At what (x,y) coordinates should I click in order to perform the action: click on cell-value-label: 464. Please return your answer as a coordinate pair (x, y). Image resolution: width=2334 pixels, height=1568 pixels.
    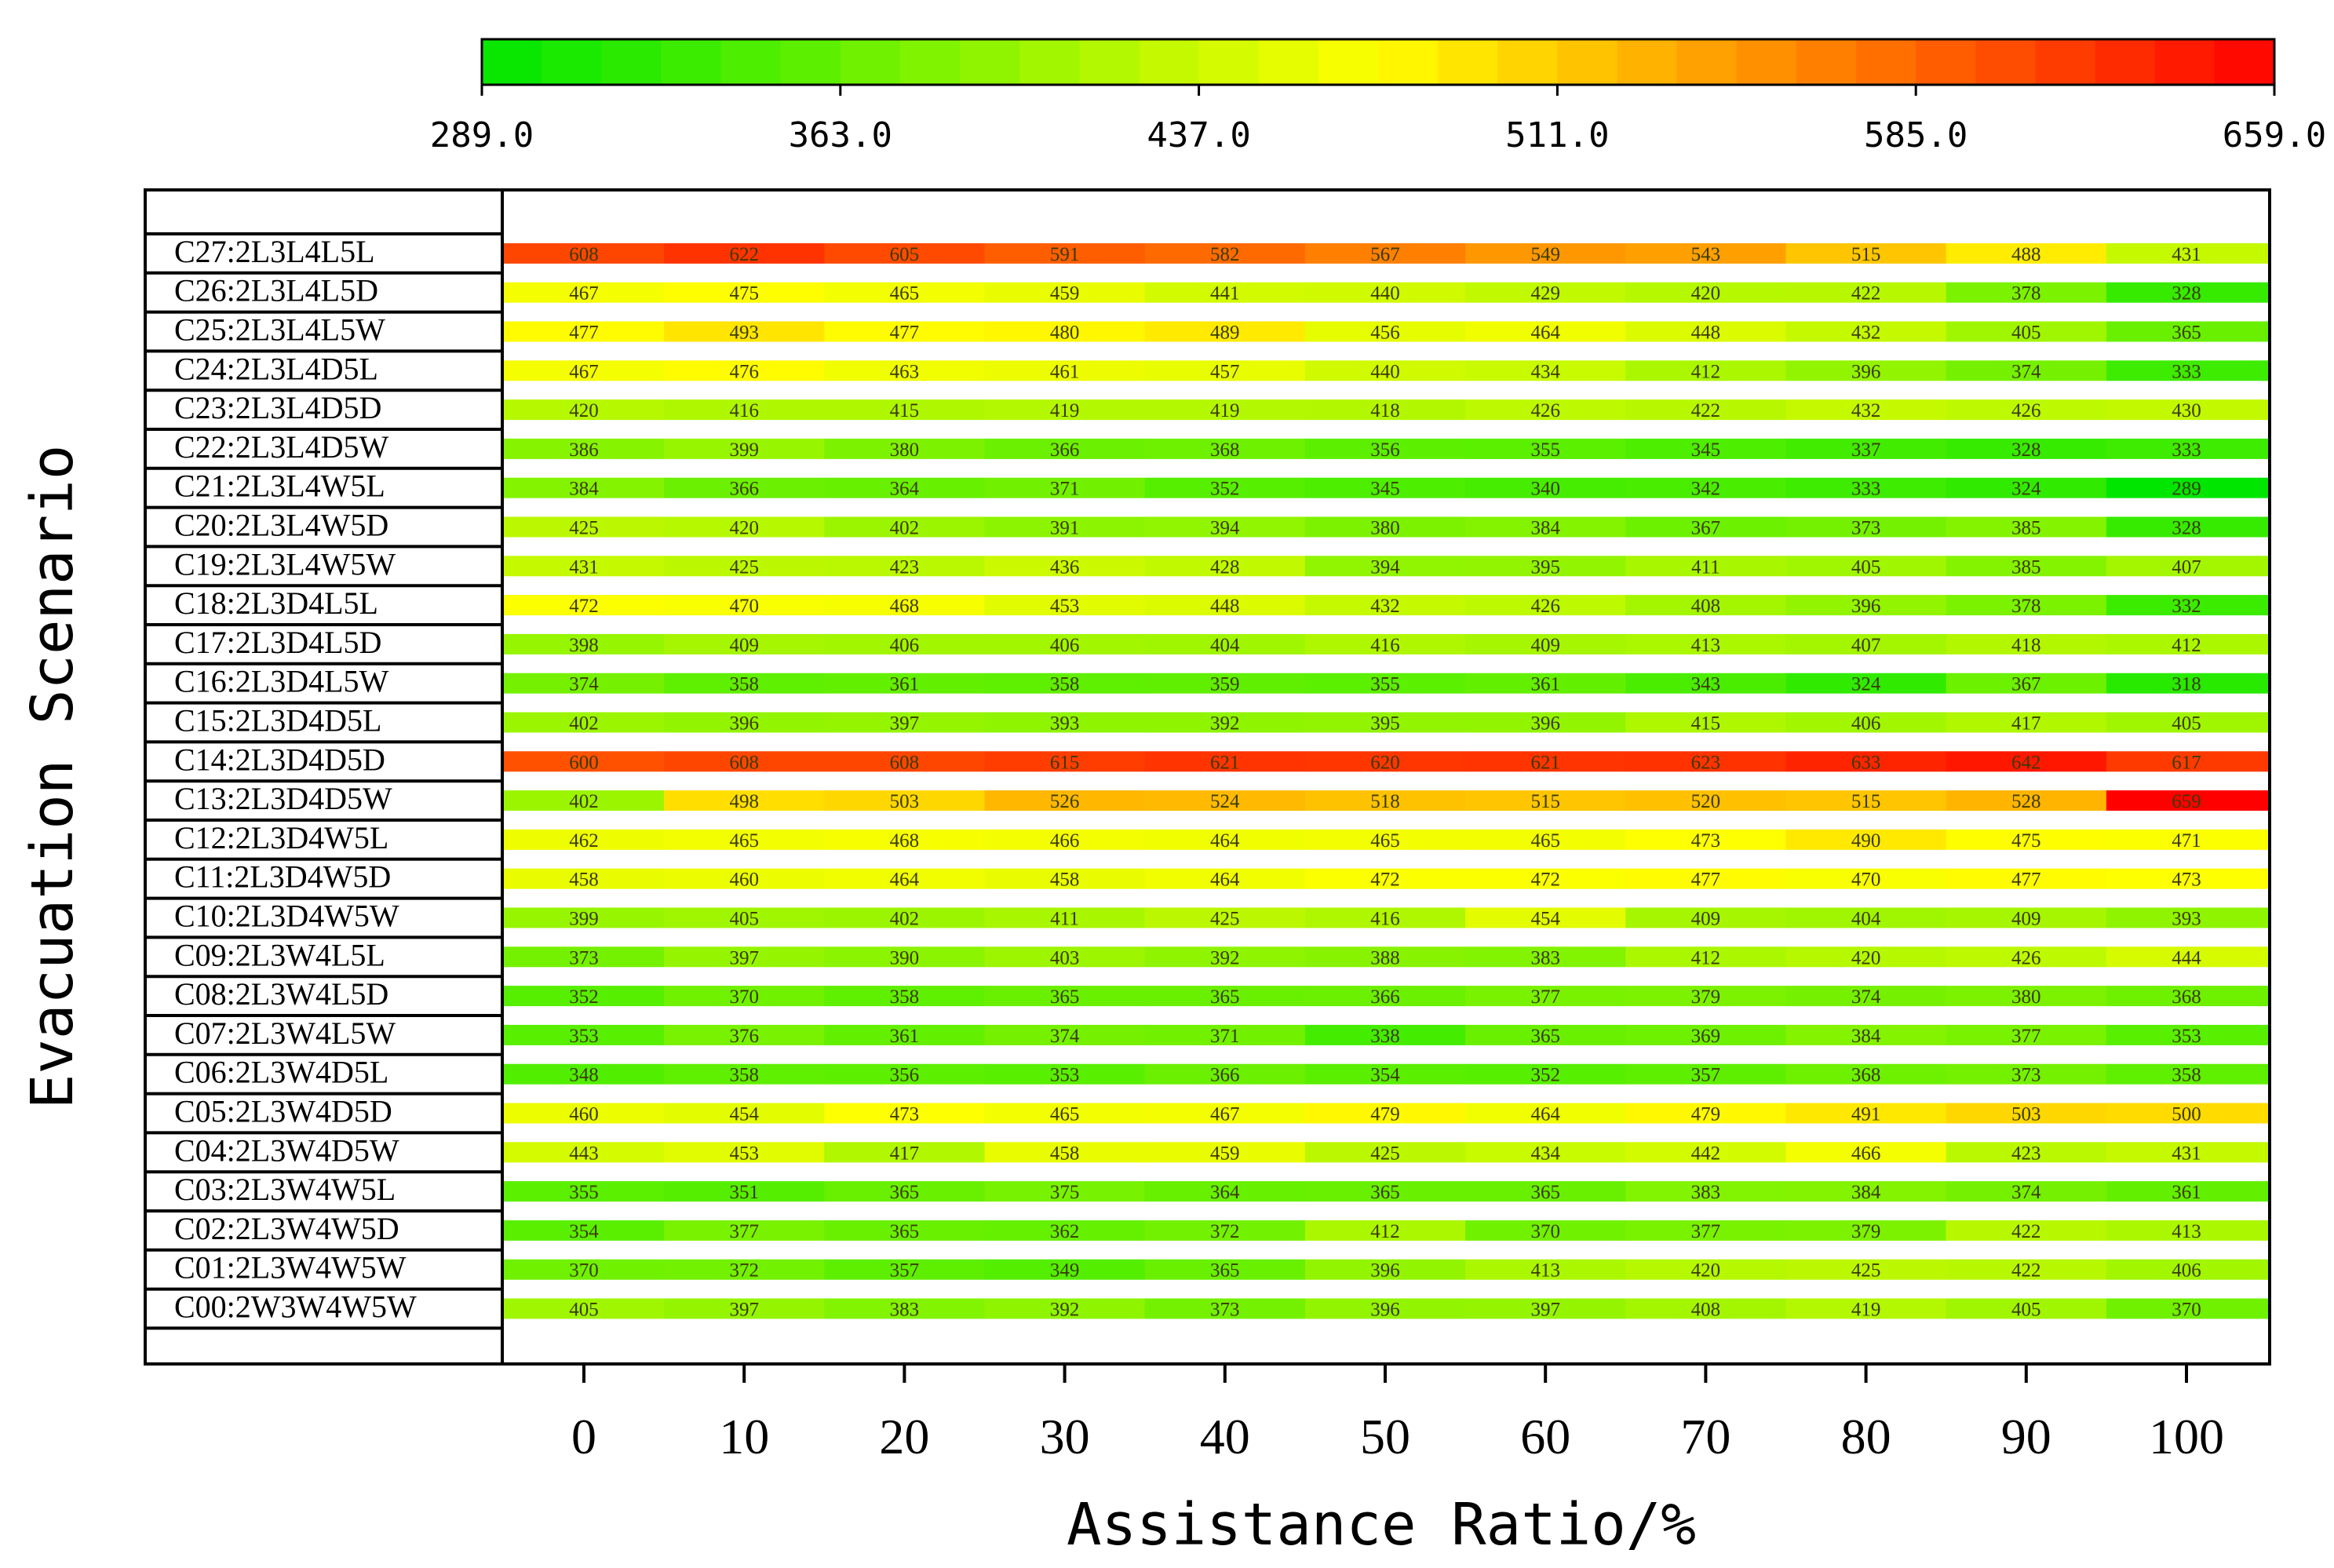
    Looking at the image, I should click on (1545, 1114).